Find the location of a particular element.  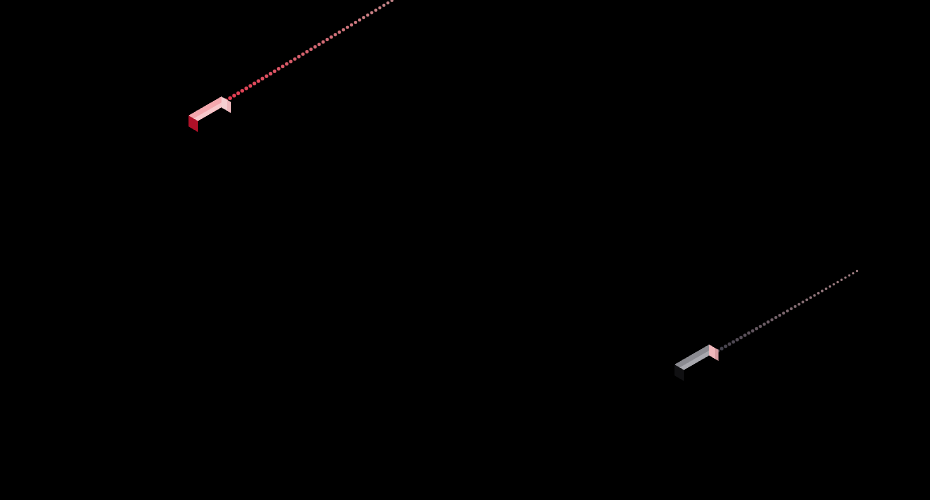

gray-projectile-top-highlight is located at coordinates (699, 358).